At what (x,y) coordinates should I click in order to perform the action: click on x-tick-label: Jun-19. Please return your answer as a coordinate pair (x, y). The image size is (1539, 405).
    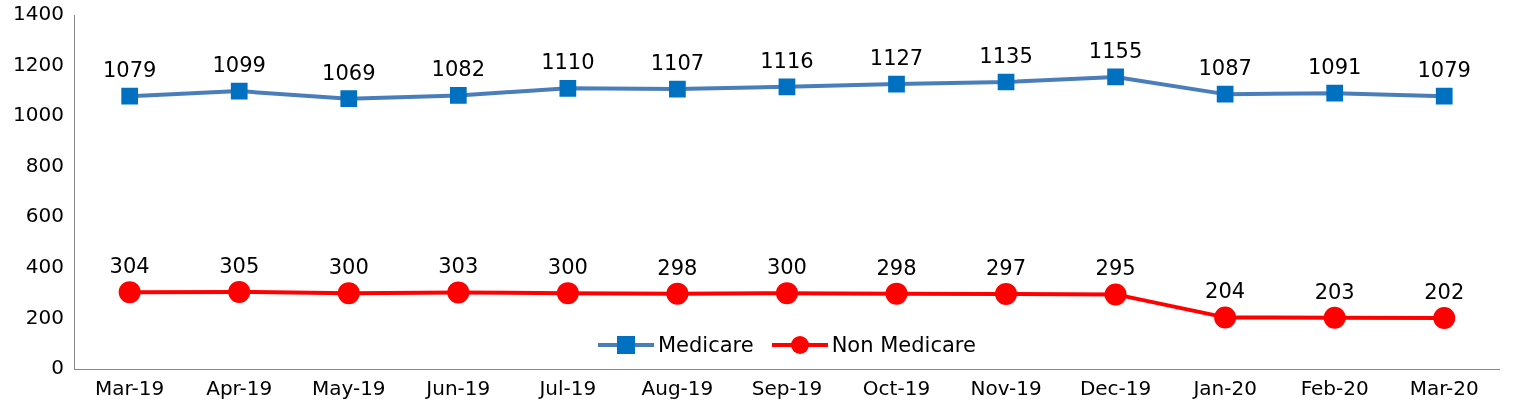
    Looking at the image, I should click on (457, 388).